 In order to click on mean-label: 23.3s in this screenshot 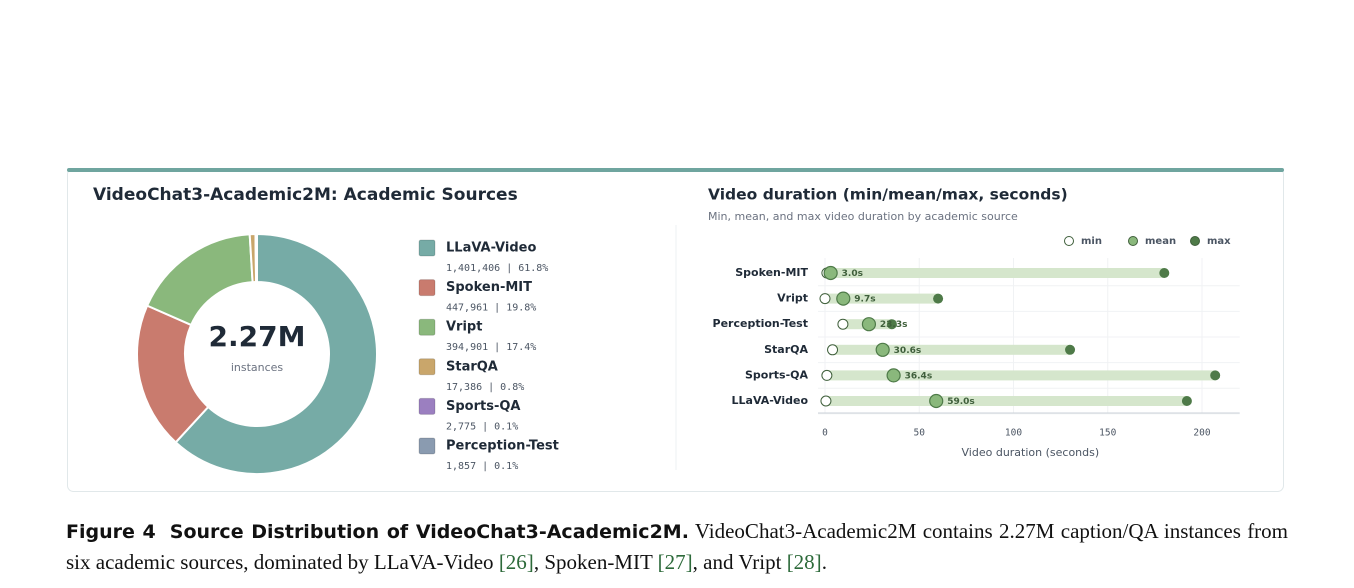, I will do `click(894, 325)`.